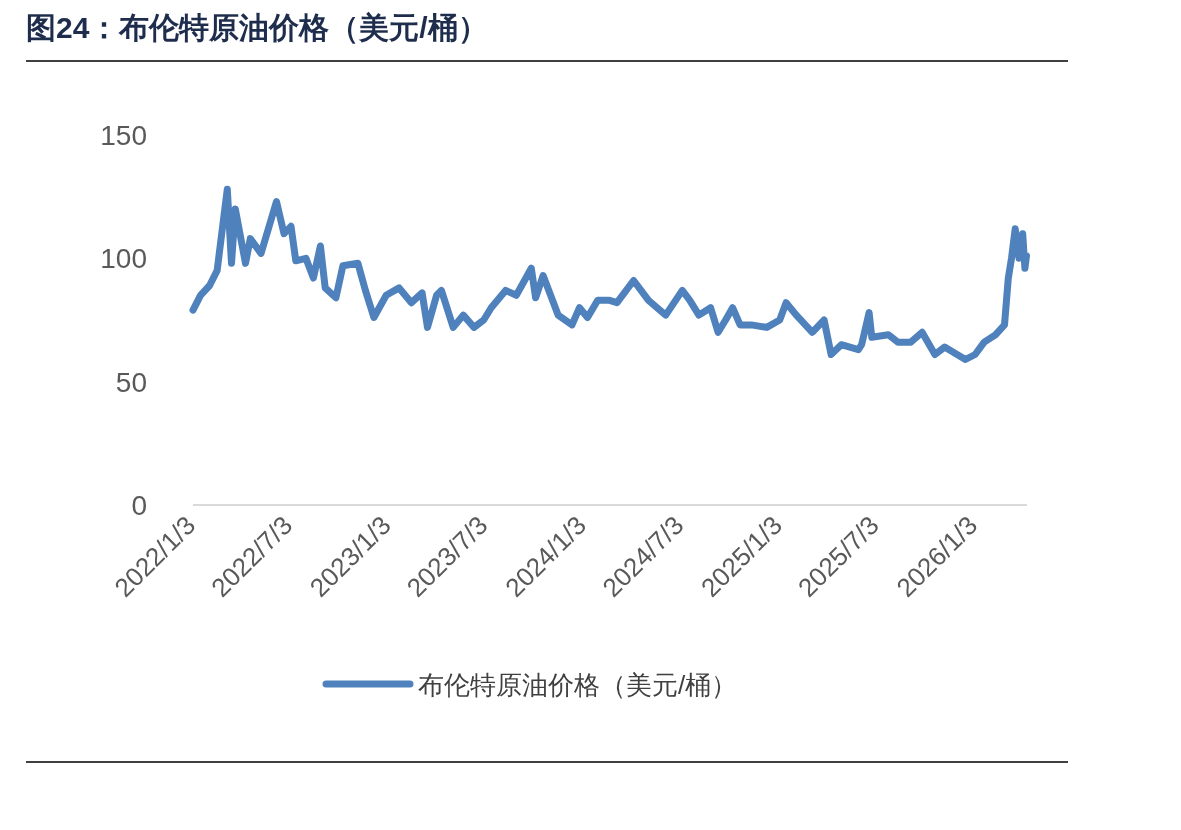 This screenshot has height=830, width=1181. Describe the element at coordinates (139, 505) in the screenshot. I see `y-tick-label: 0` at that location.